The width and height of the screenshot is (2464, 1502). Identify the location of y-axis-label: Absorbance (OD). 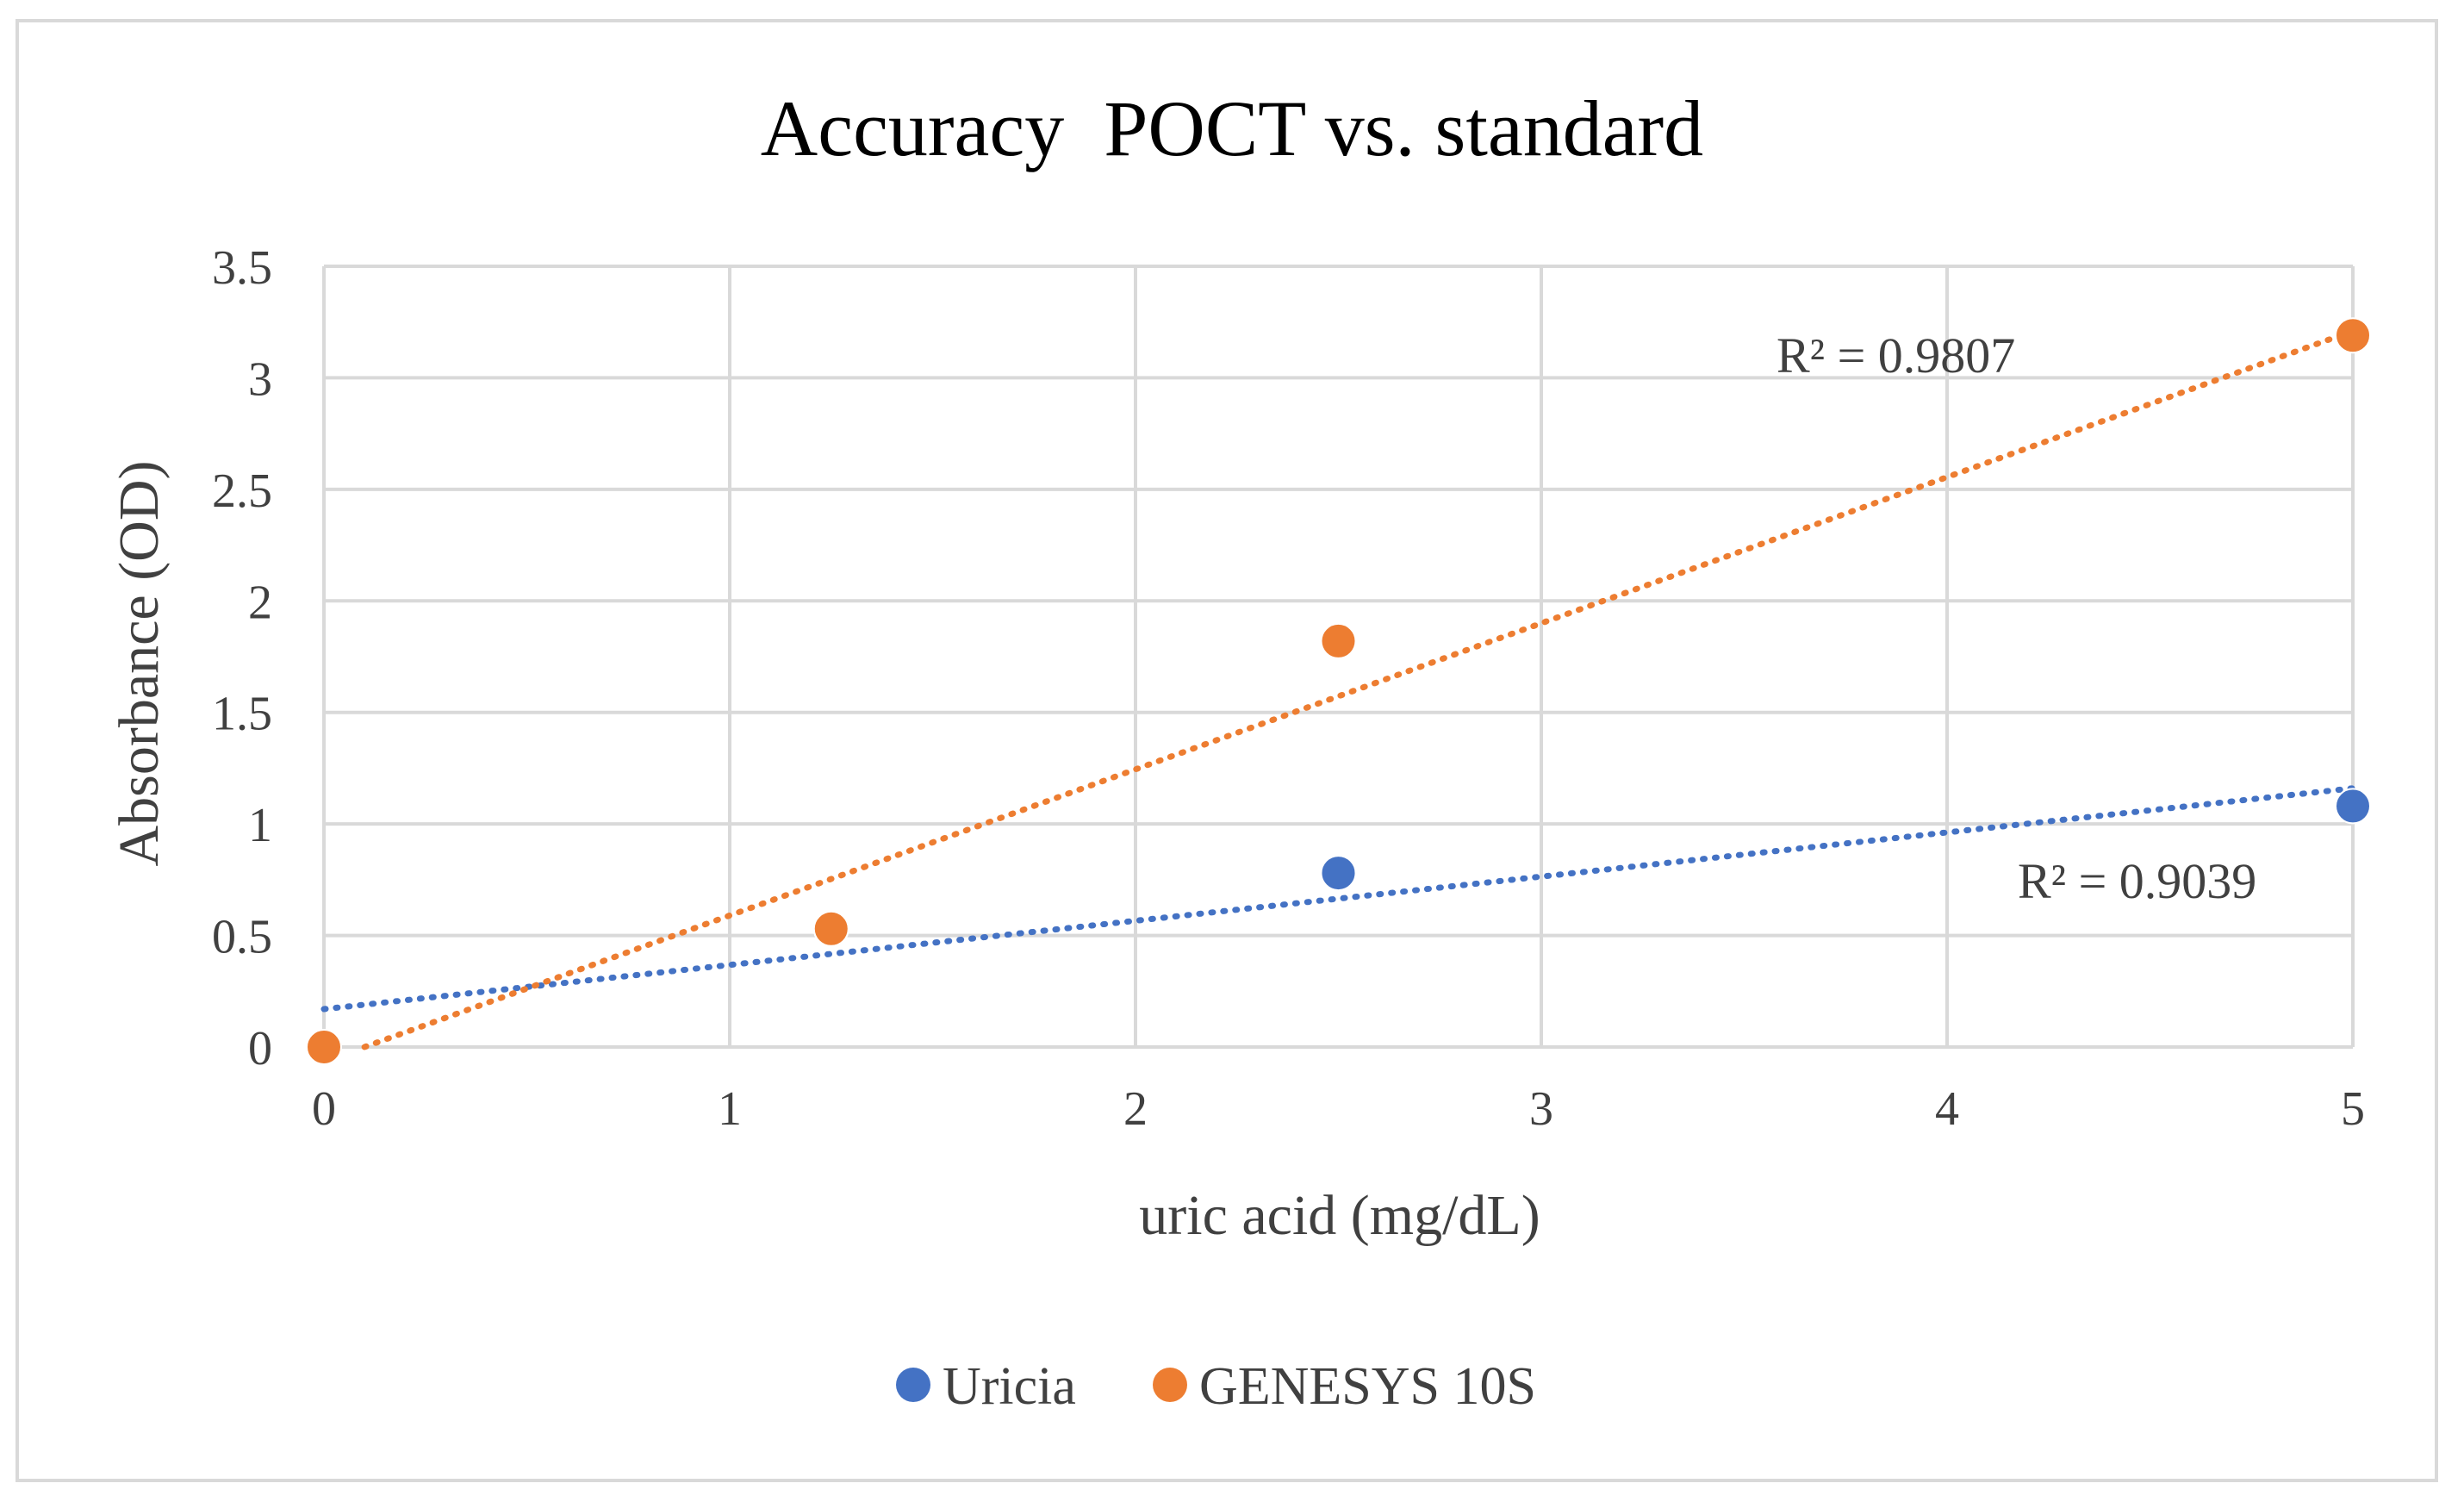
(139, 664).